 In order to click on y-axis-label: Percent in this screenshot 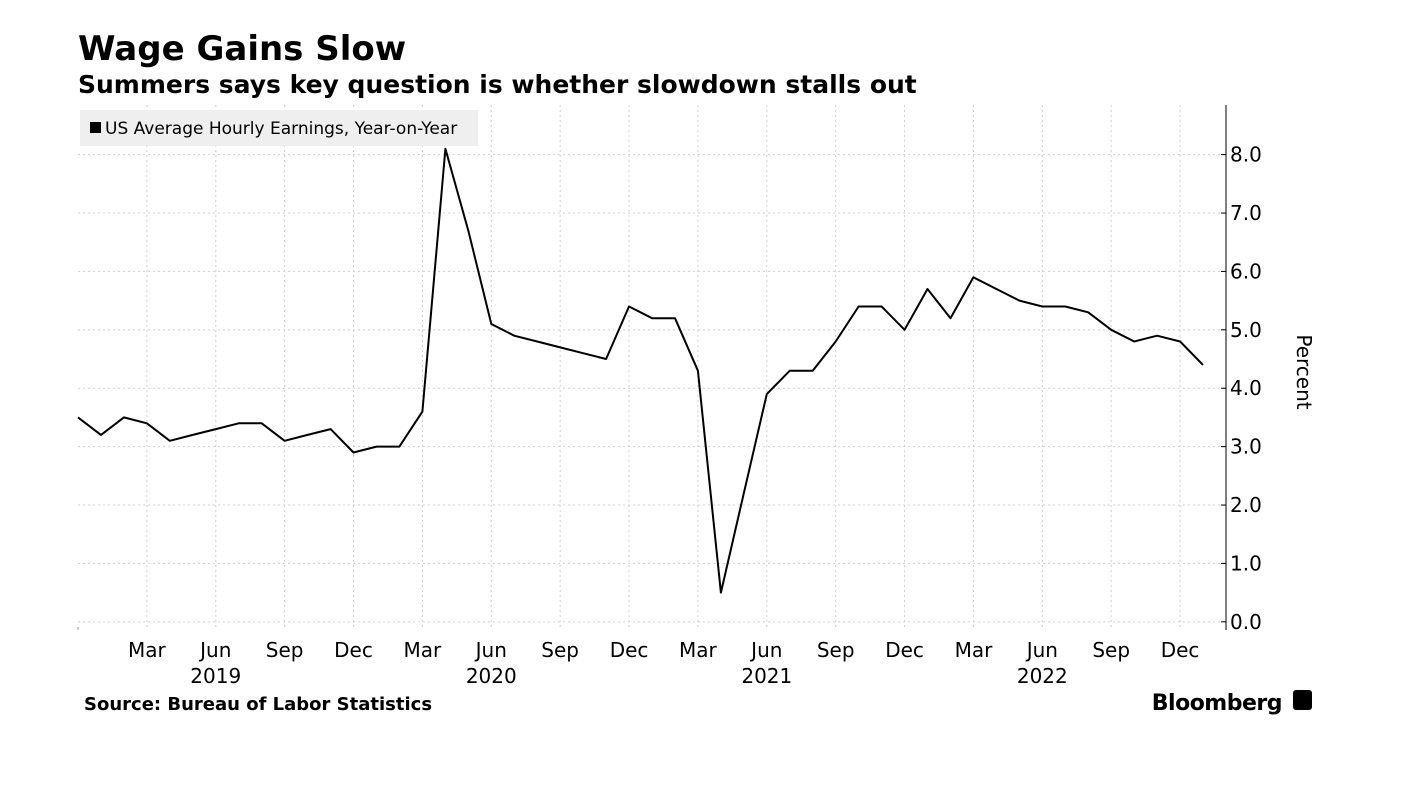, I will do `click(1304, 371)`.